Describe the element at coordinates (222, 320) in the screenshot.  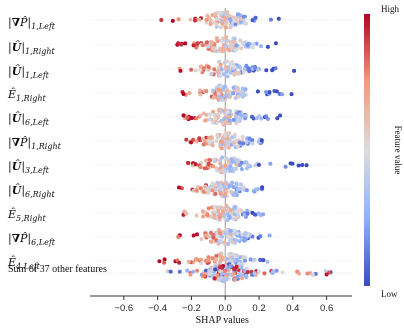
I see `x-axis-label: SHAP values` at that location.